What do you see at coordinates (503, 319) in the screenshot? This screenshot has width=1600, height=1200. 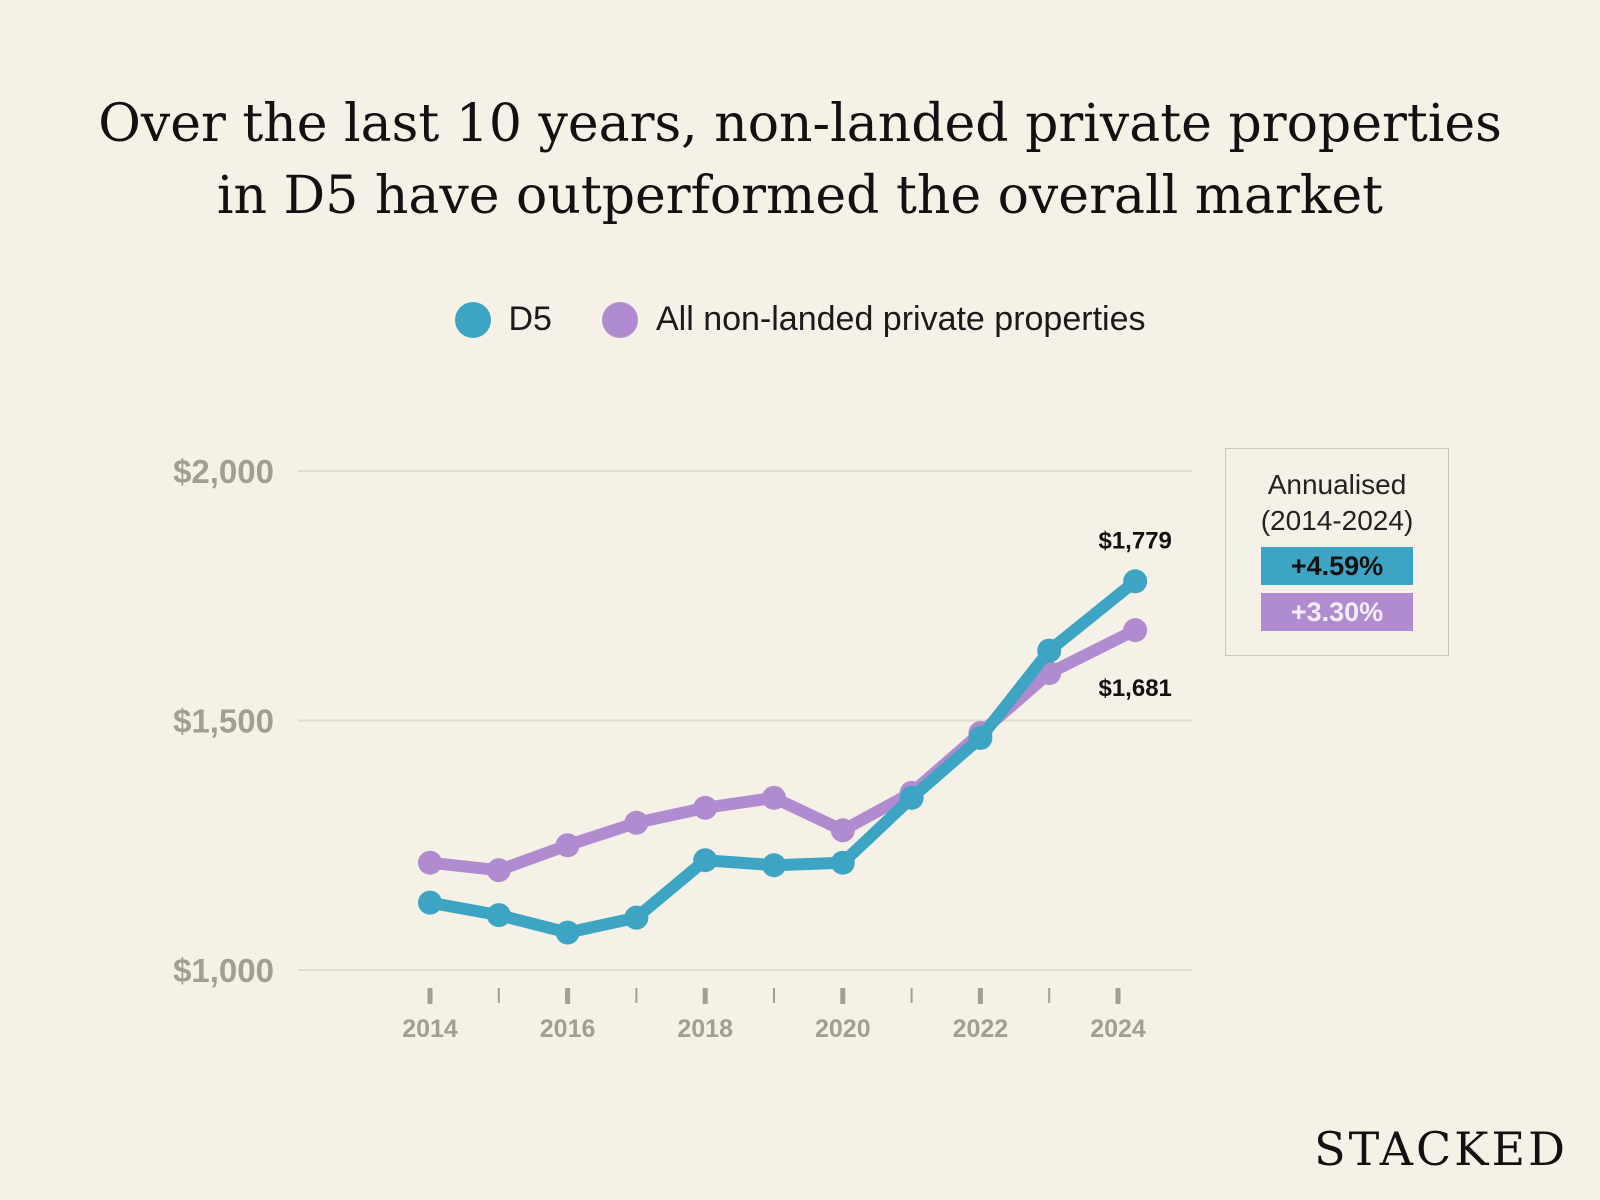 I see `legend-item-d5: D5` at bounding box center [503, 319].